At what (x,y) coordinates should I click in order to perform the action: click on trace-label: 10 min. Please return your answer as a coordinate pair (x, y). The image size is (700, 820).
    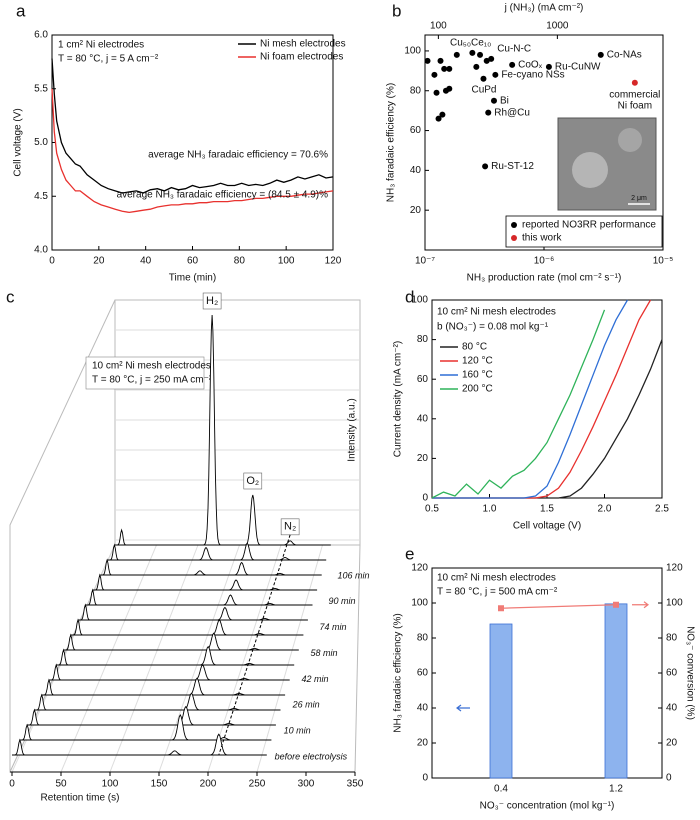
    Looking at the image, I should click on (297, 731).